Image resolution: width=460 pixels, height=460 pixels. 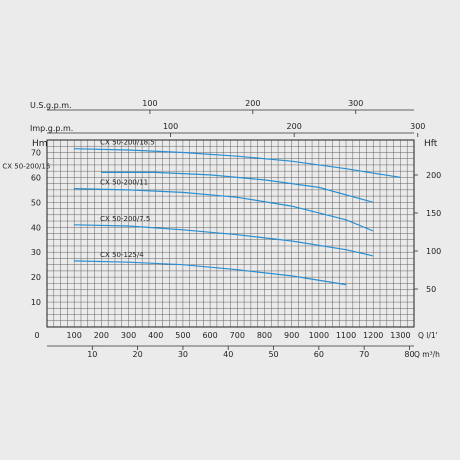 I want to click on m3h-tick-label: 40, so click(x=228, y=354).